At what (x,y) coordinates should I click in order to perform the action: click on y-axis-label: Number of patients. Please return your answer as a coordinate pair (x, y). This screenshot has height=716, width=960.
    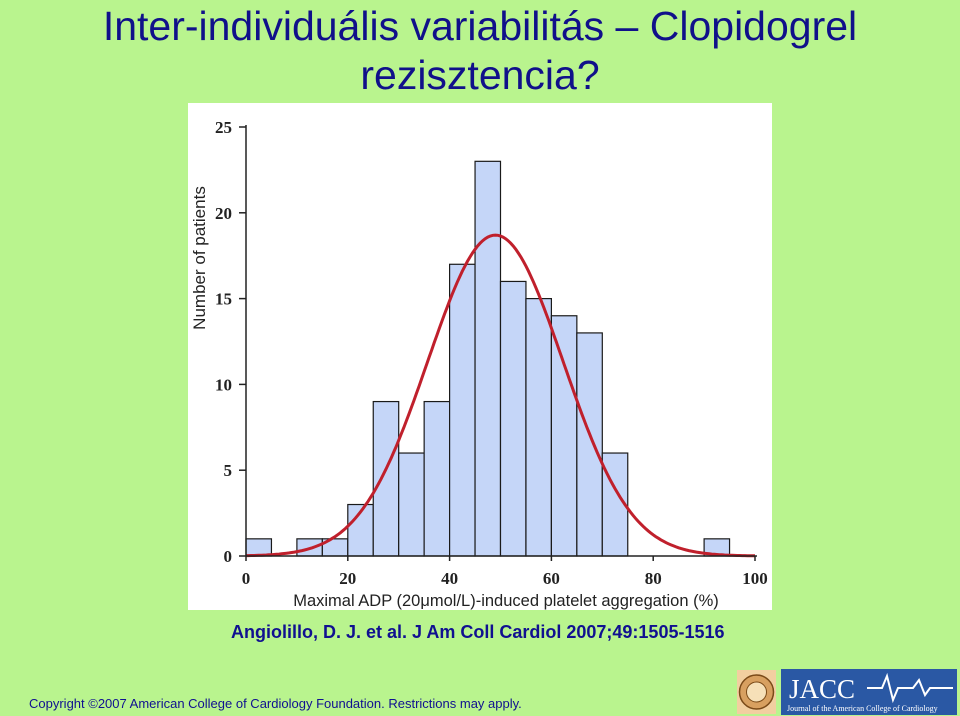
    Looking at the image, I should click on (199, 258).